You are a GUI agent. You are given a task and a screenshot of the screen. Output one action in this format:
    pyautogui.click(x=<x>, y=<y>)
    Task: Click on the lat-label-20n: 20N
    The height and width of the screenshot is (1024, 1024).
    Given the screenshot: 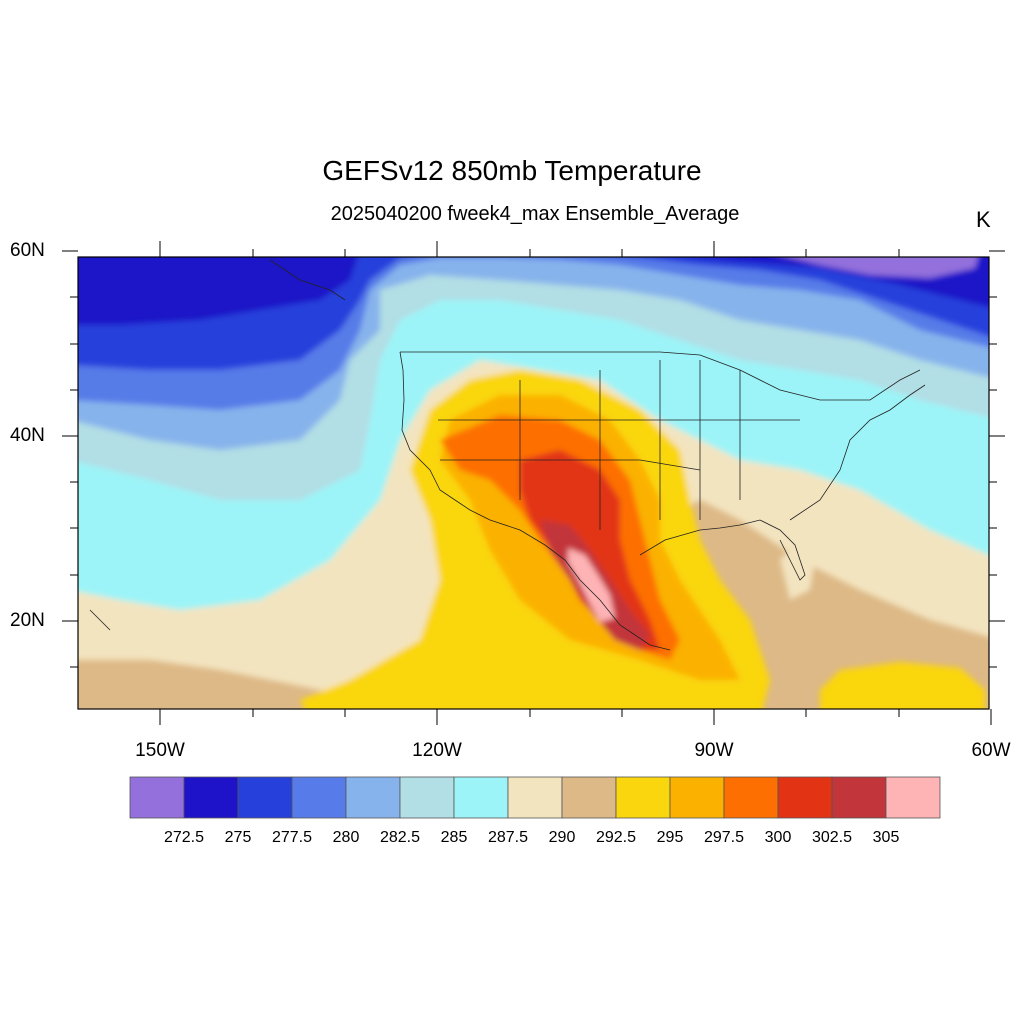 What is the action you would take?
    pyautogui.click(x=27, y=620)
    